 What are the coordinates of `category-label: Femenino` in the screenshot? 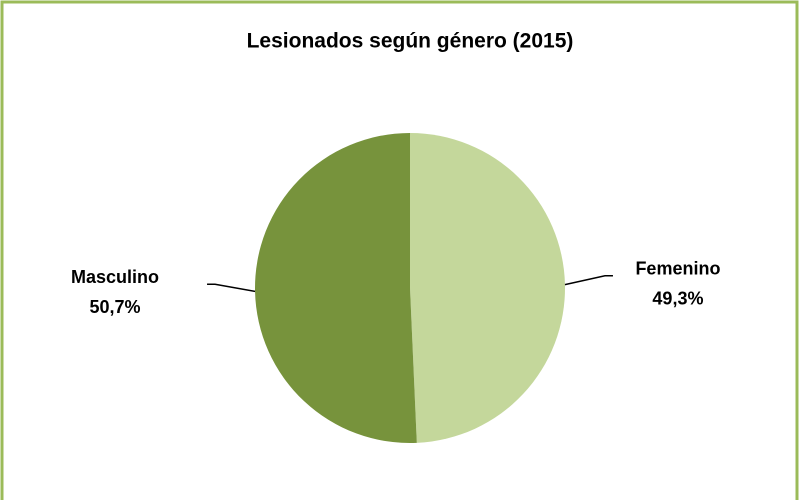 It's located at (677, 268).